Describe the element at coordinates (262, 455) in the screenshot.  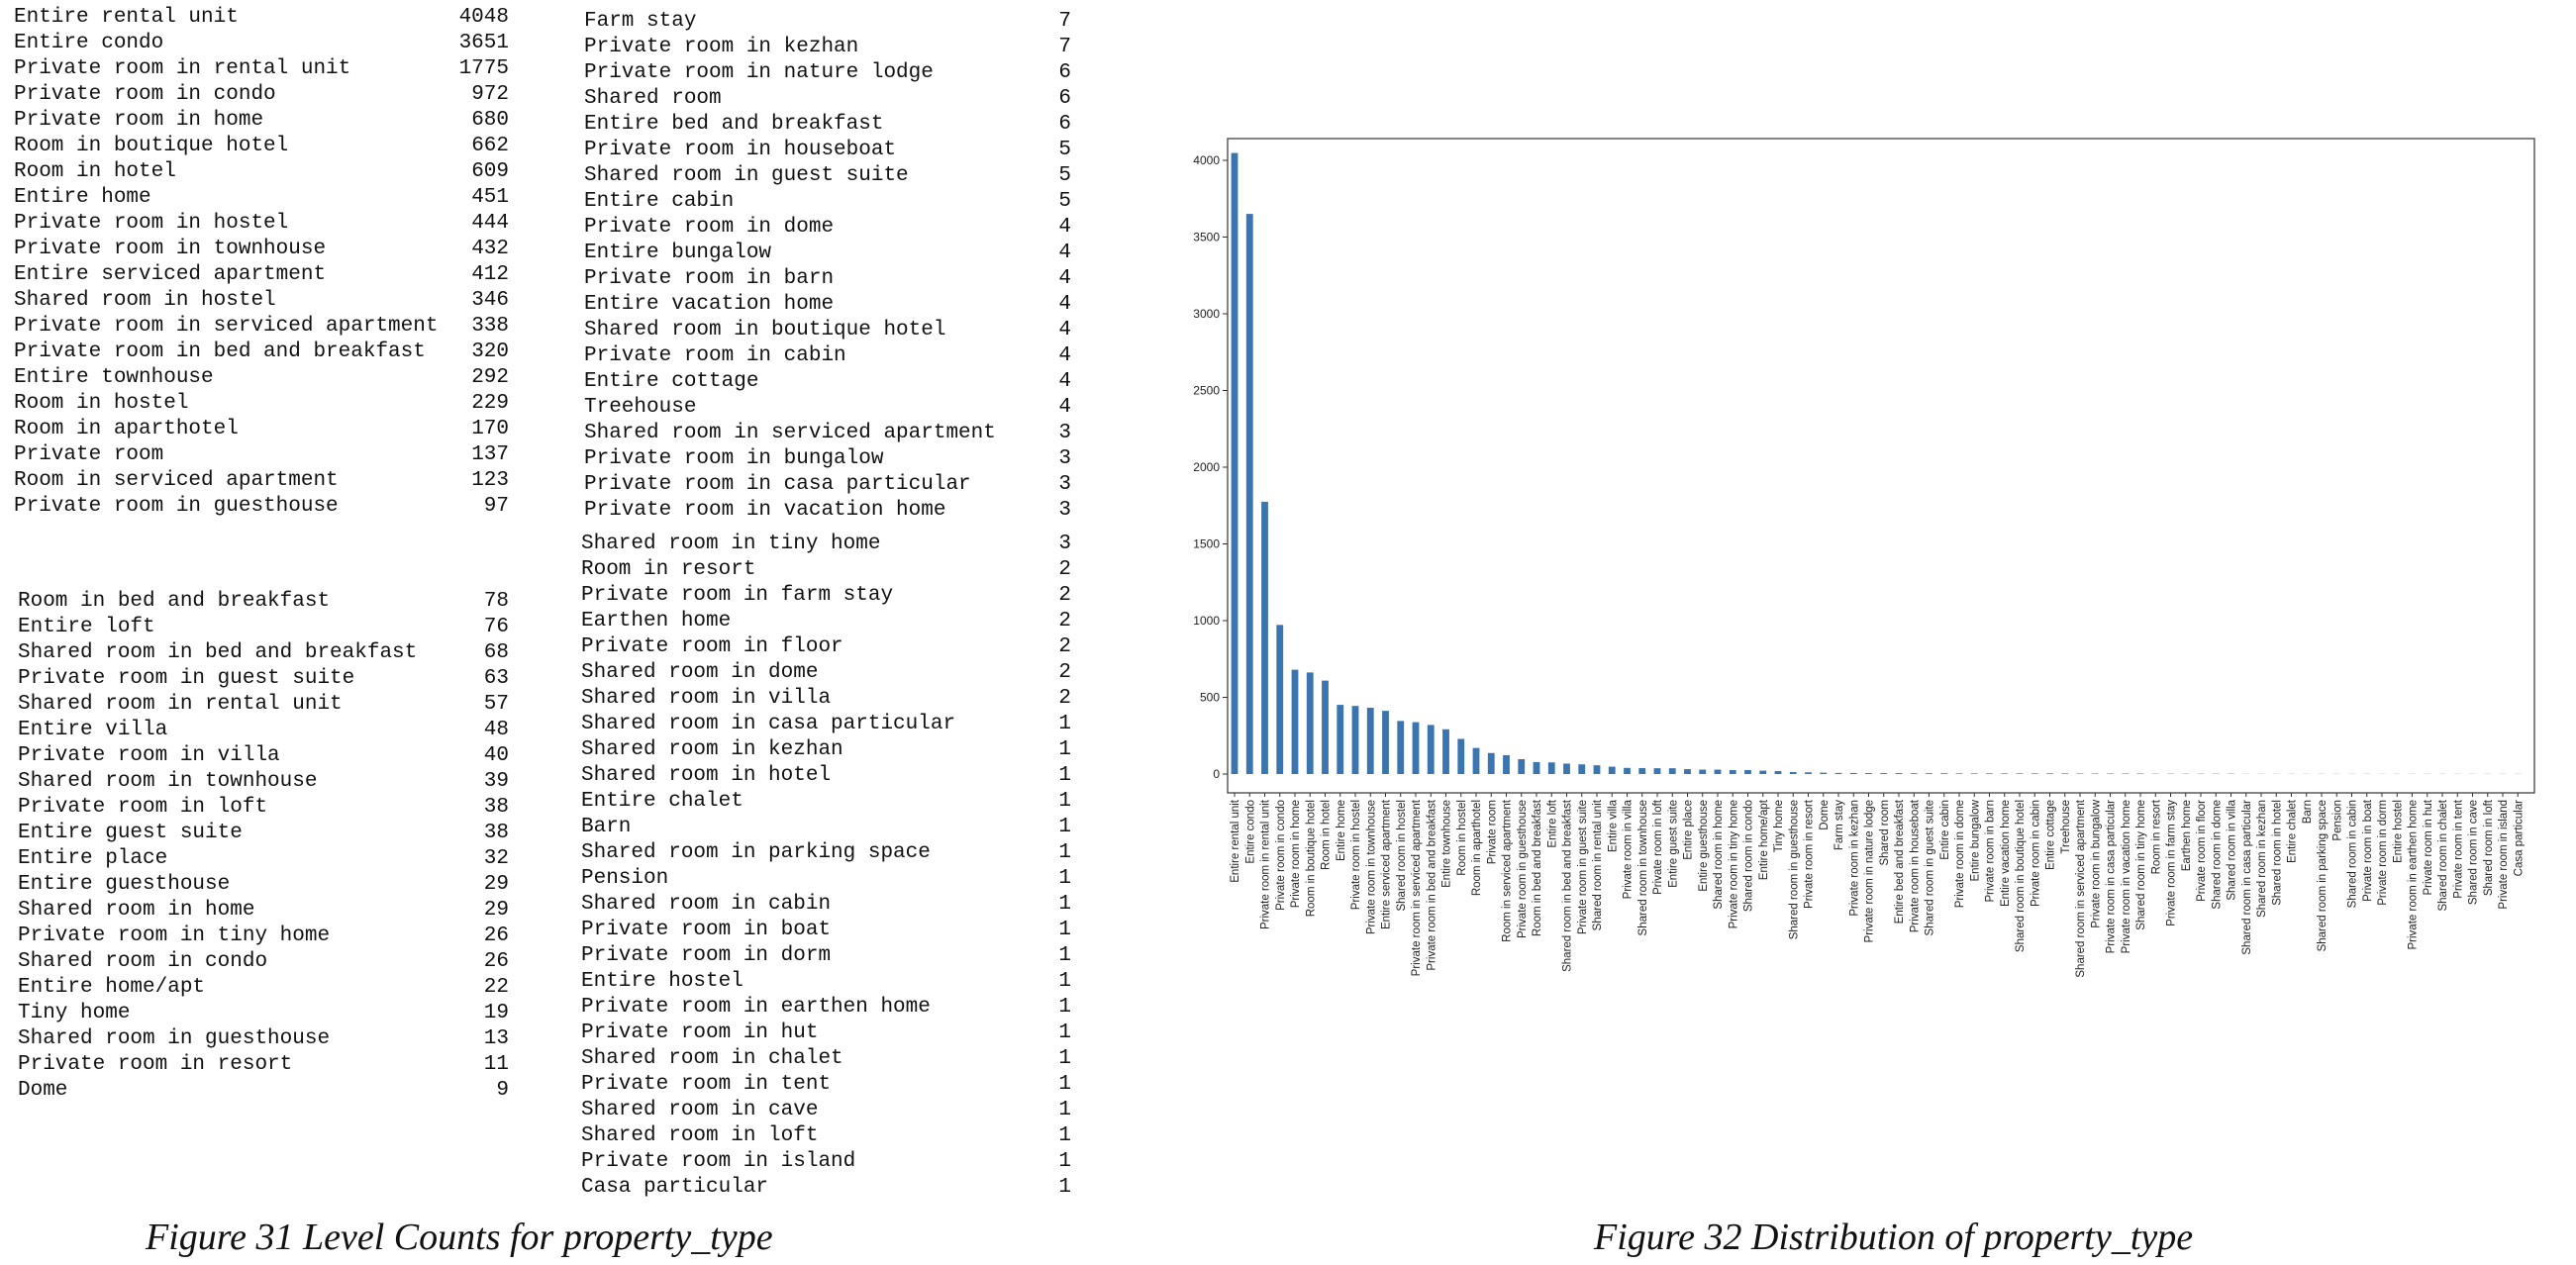
I see `count-row: Private room 137` at that location.